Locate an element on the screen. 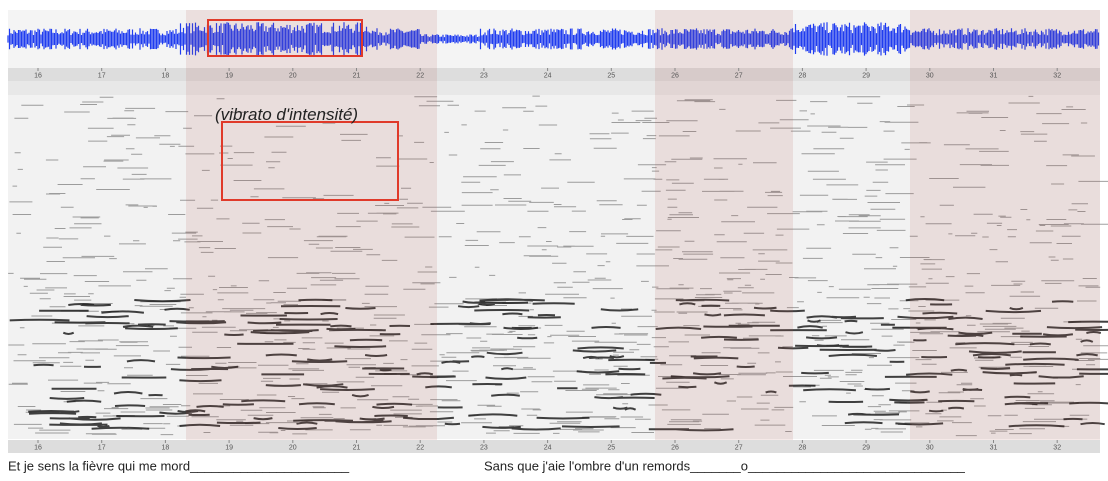 This screenshot has height=481, width=1108. bottom-ruler is located at coordinates (554, 446).